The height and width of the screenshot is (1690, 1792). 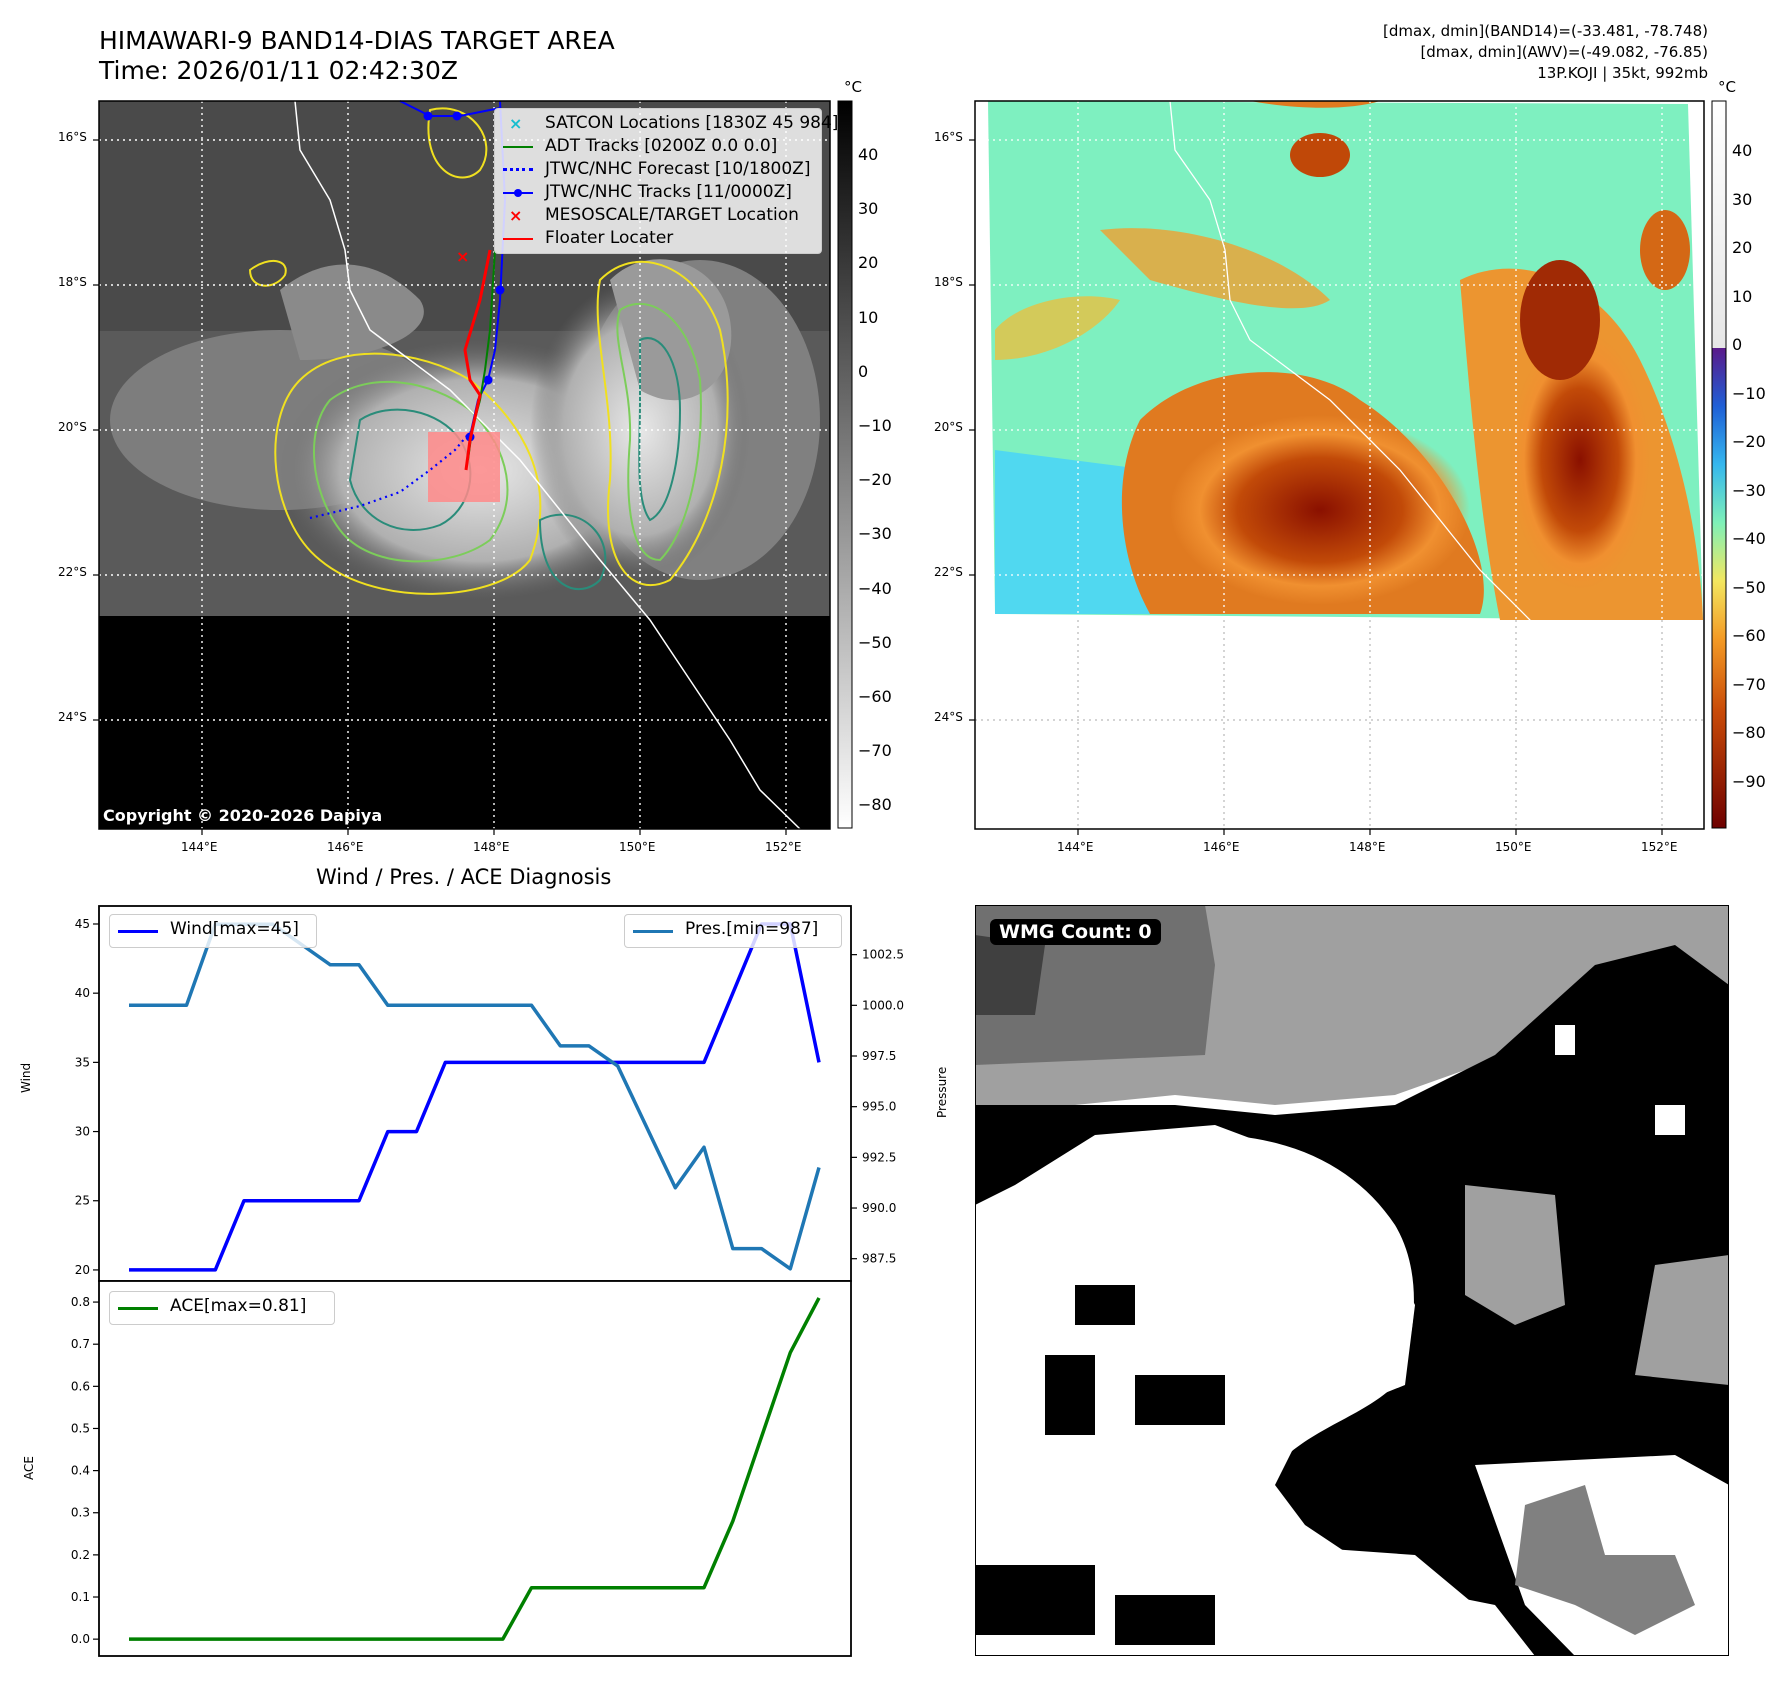 What do you see at coordinates (879, 1056) in the screenshot?
I see `tick-label: 997.5` at bounding box center [879, 1056].